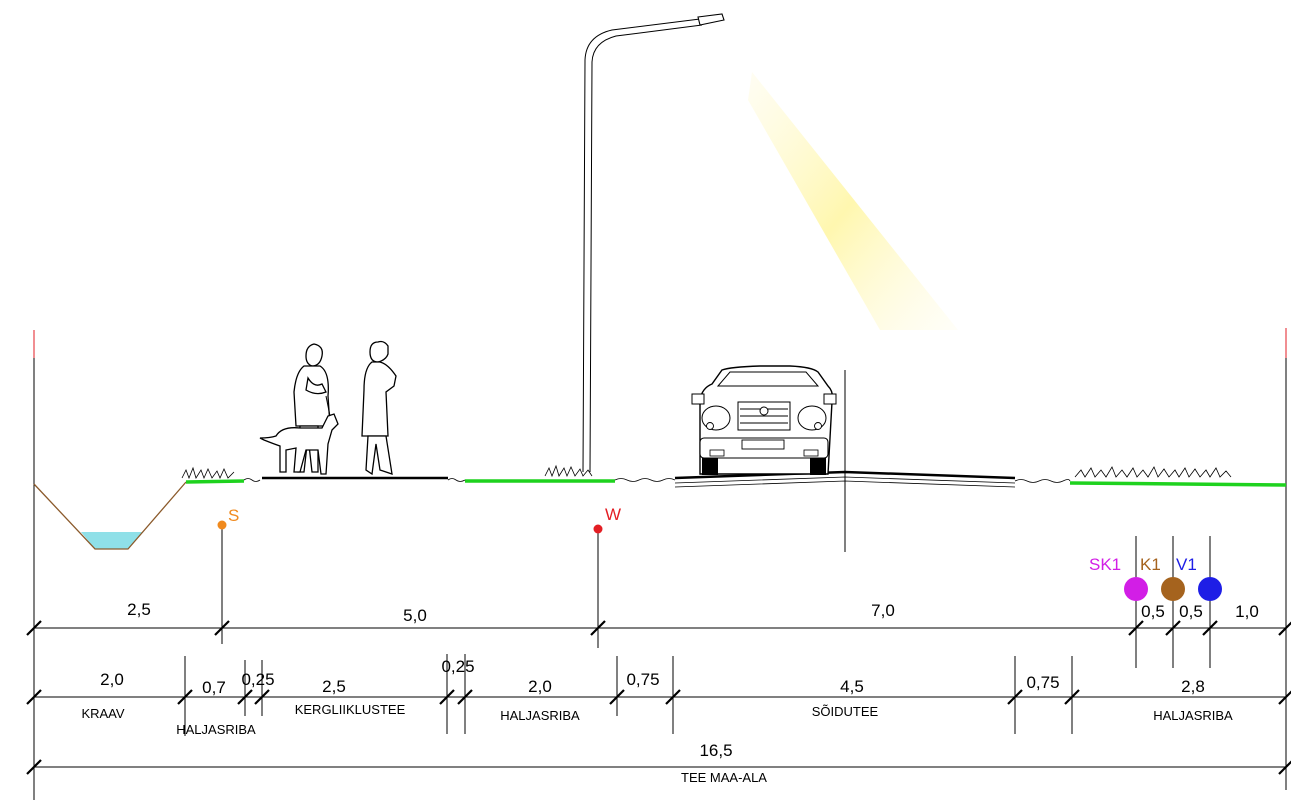 This screenshot has height=808, width=1291. I want to click on dim-top-1: 2,5, so click(139, 609).